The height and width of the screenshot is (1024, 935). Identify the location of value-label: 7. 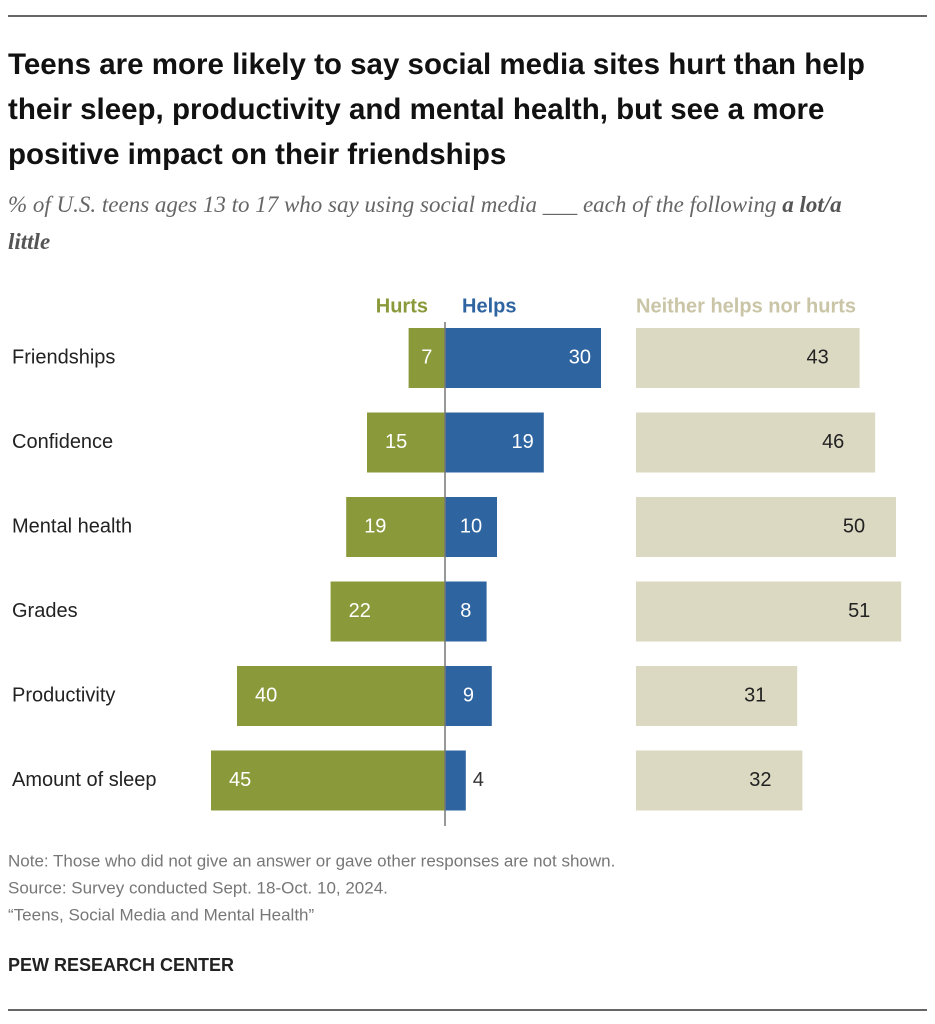
(426, 357).